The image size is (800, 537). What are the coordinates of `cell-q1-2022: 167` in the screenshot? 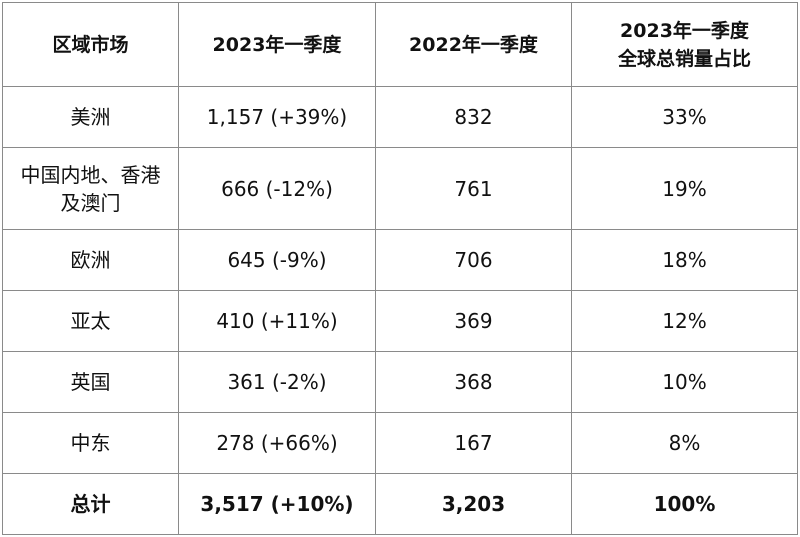 It's located at (473, 443).